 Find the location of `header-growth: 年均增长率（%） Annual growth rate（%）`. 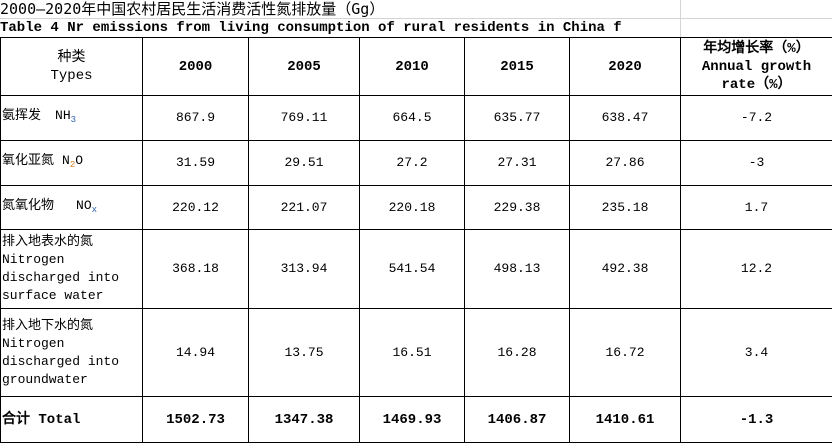

header-growth: 年均增长率（%） Annual growth rate（%） is located at coordinates (756, 66).